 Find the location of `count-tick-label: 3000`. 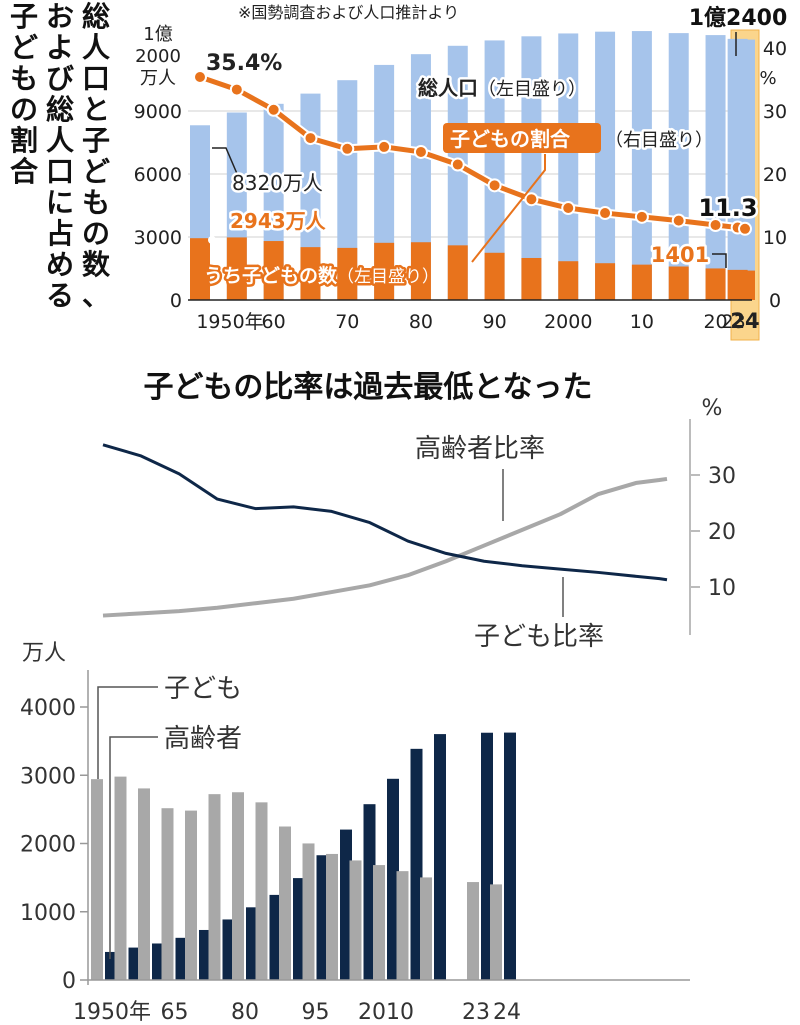

count-tick-label: 3000 is located at coordinates (48, 776).